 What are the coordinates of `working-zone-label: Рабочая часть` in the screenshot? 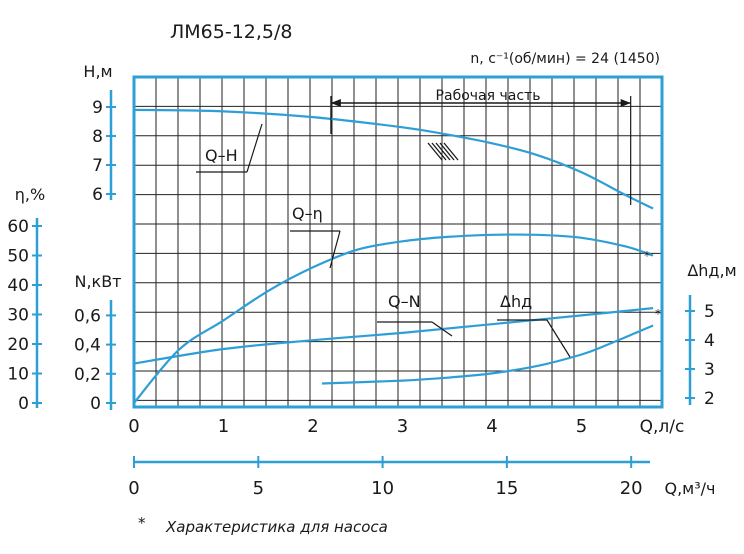 It's located at (488, 96).